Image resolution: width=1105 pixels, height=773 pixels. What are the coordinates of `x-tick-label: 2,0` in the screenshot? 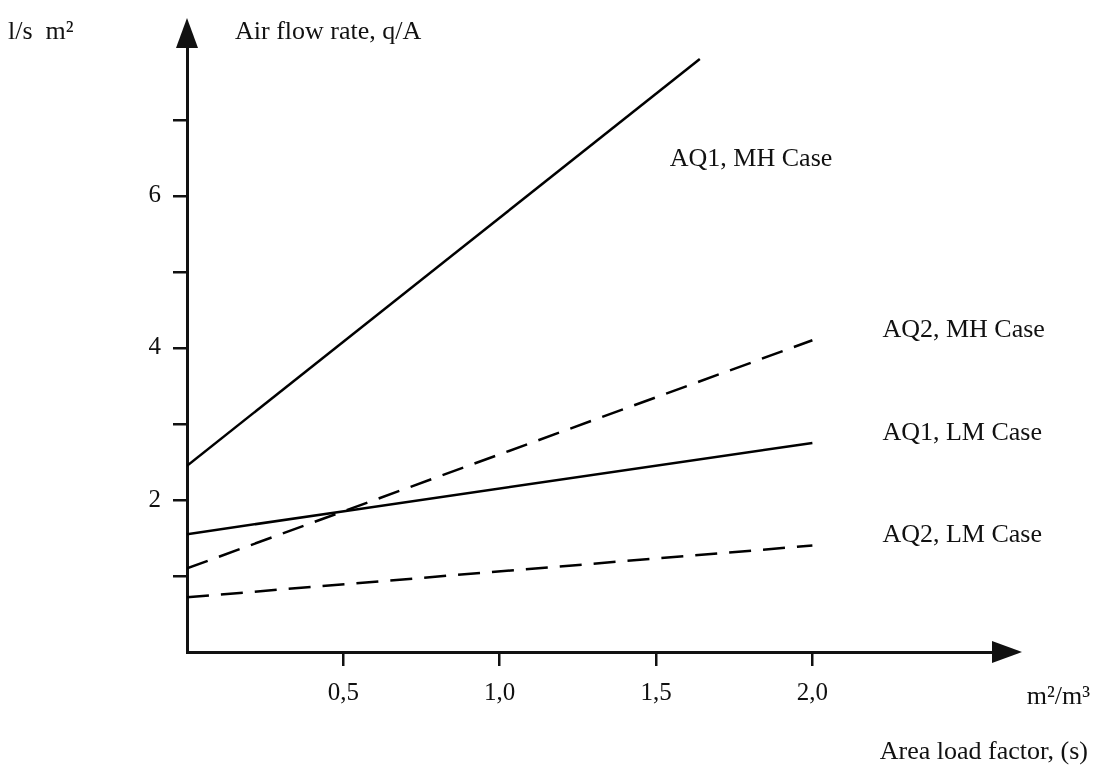 It's located at (812, 691).